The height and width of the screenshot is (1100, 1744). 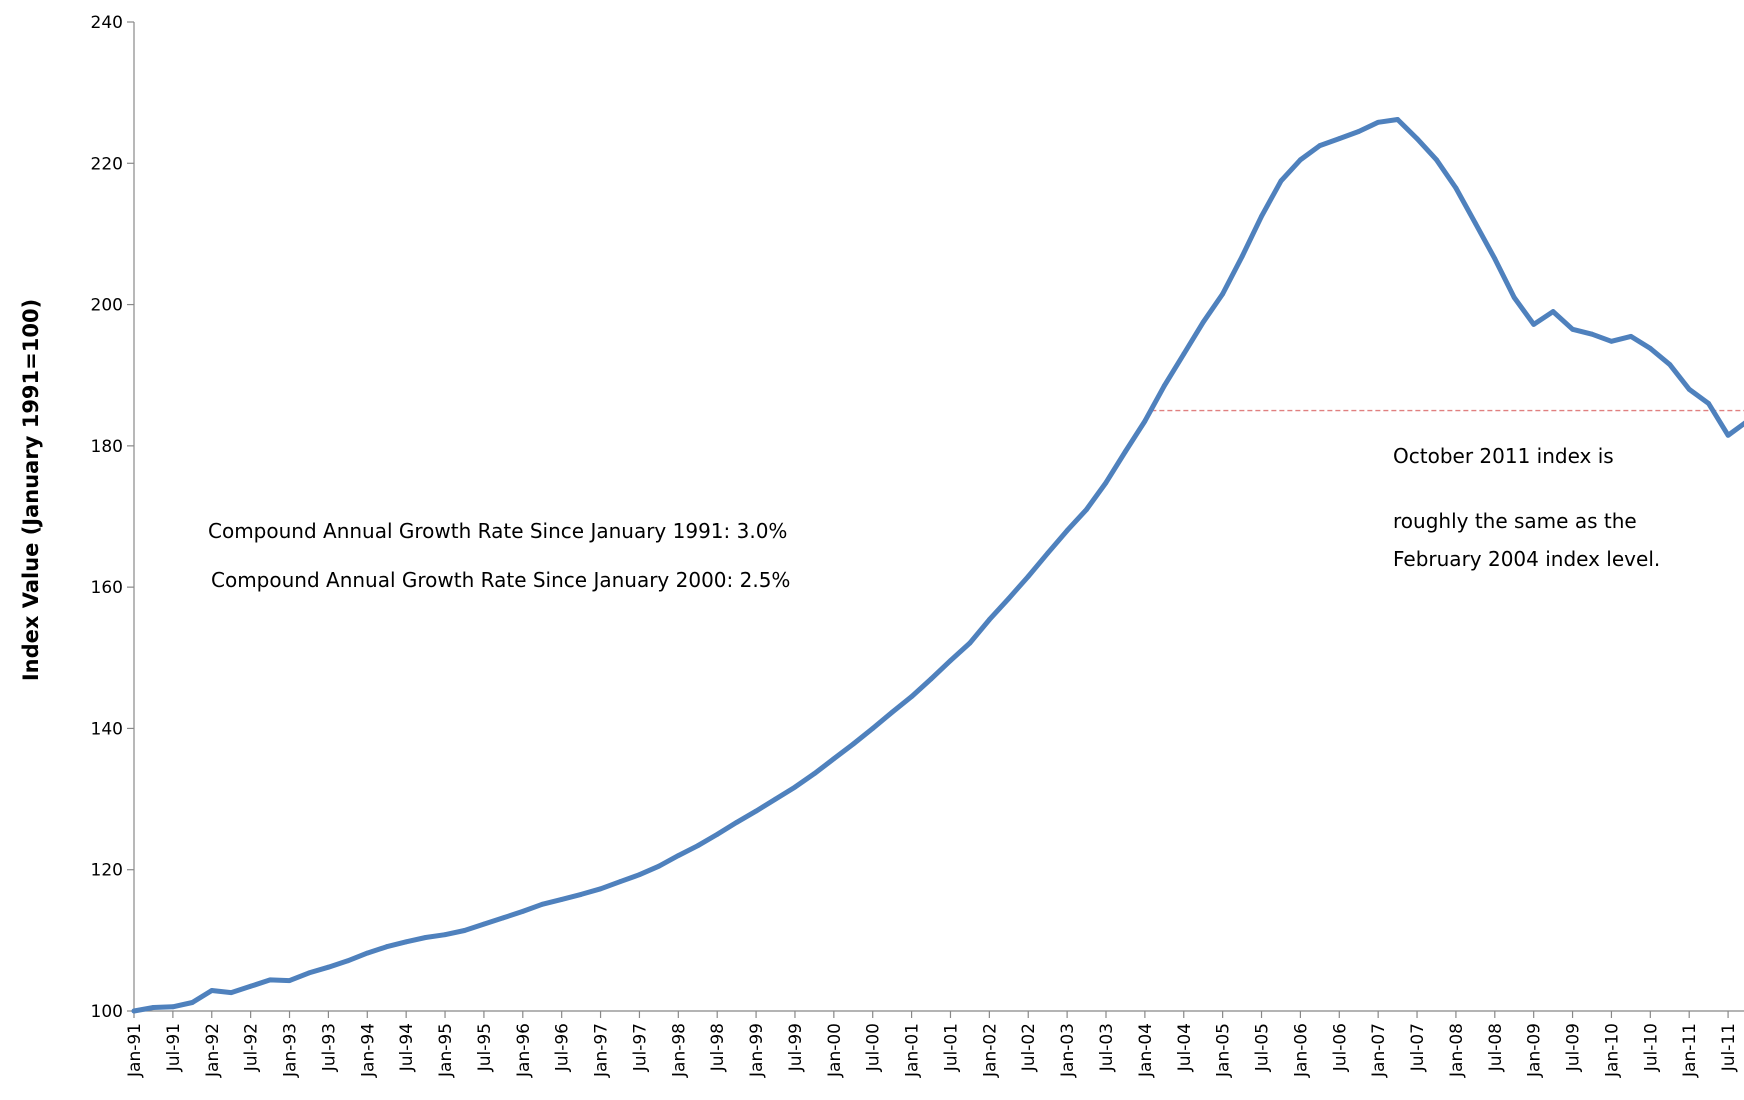 What do you see at coordinates (563, 1047) in the screenshot?
I see `x-tick-label: Jul-96` at bounding box center [563, 1047].